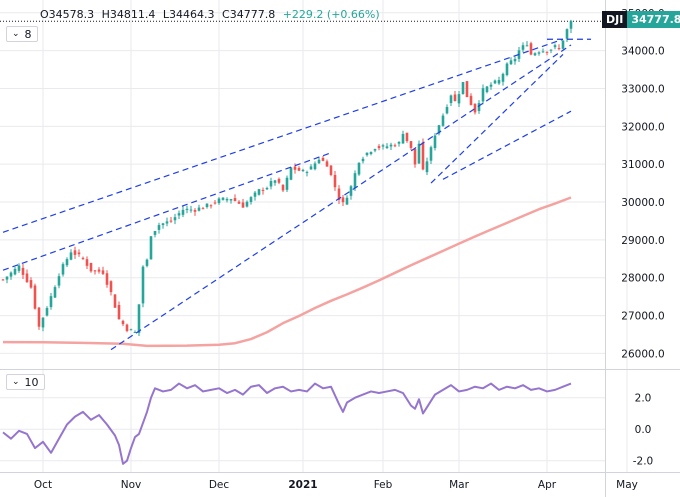 Image resolution: width=680 pixels, height=497 pixels. I want to click on low-value: L34464.3, so click(188, 14).